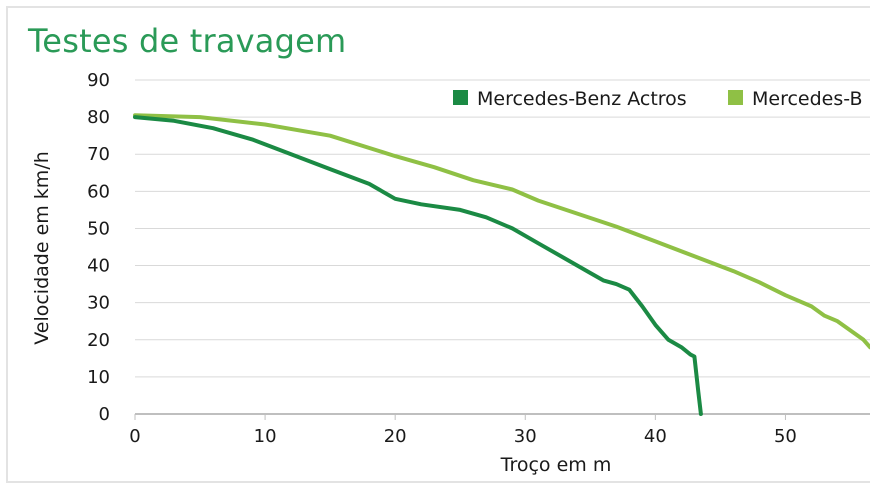 The width and height of the screenshot is (870, 490). I want to click on y-tick-label: 60, so click(98, 191).